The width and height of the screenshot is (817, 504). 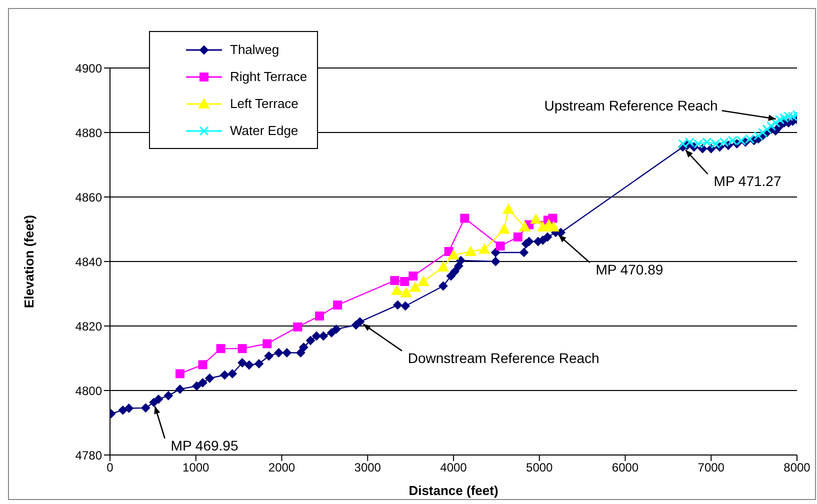 What do you see at coordinates (88, 326) in the screenshot?
I see `y-tick-label: 4820` at bounding box center [88, 326].